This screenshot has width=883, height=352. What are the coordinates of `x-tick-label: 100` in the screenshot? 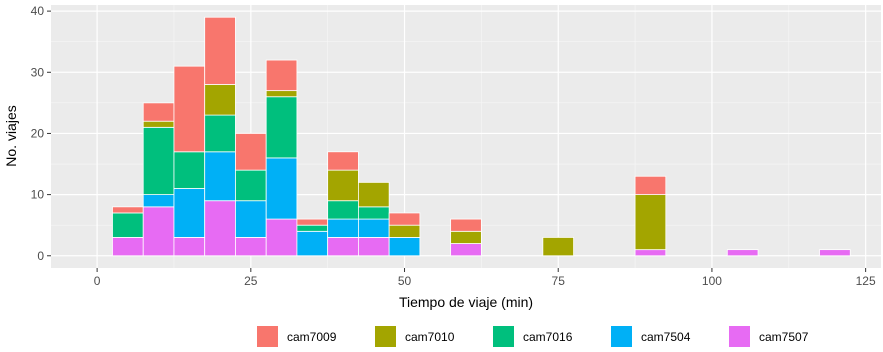 It's located at (712, 281).